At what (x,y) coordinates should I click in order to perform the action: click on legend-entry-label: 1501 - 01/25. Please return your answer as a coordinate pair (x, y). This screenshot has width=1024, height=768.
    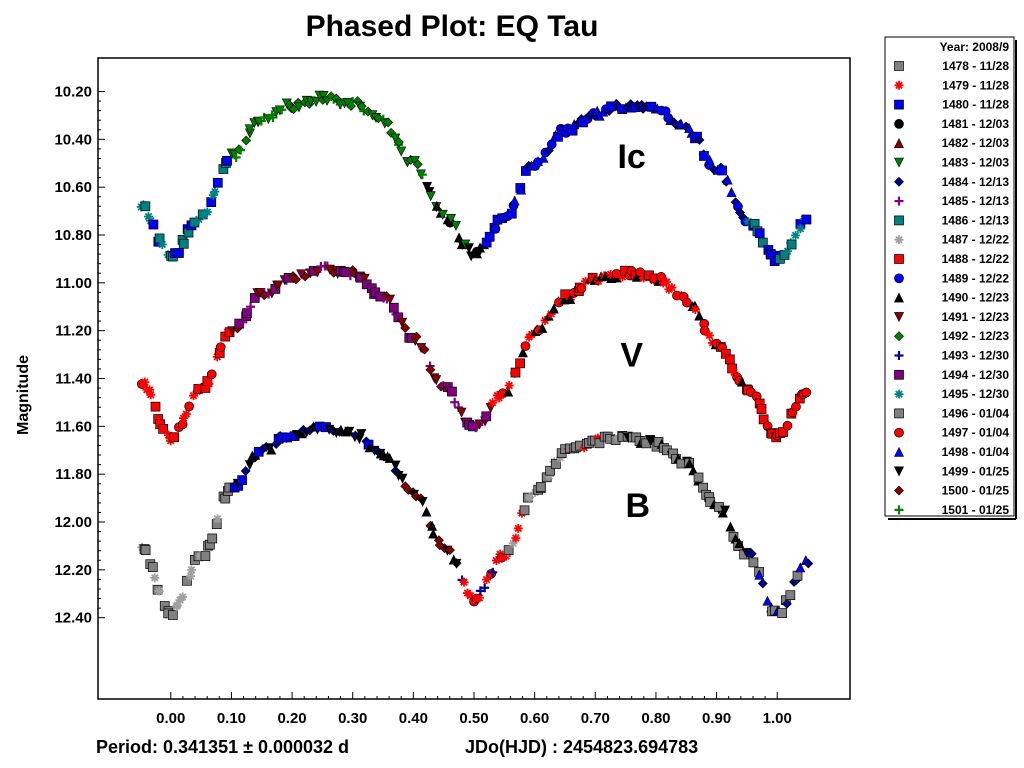
    Looking at the image, I should click on (976, 510).